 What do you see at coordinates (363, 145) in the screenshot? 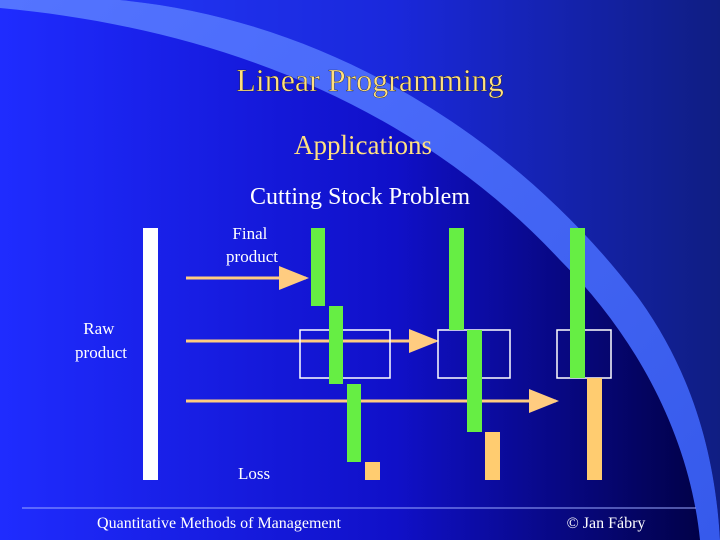
I see `subtitle: Applications` at bounding box center [363, 145].